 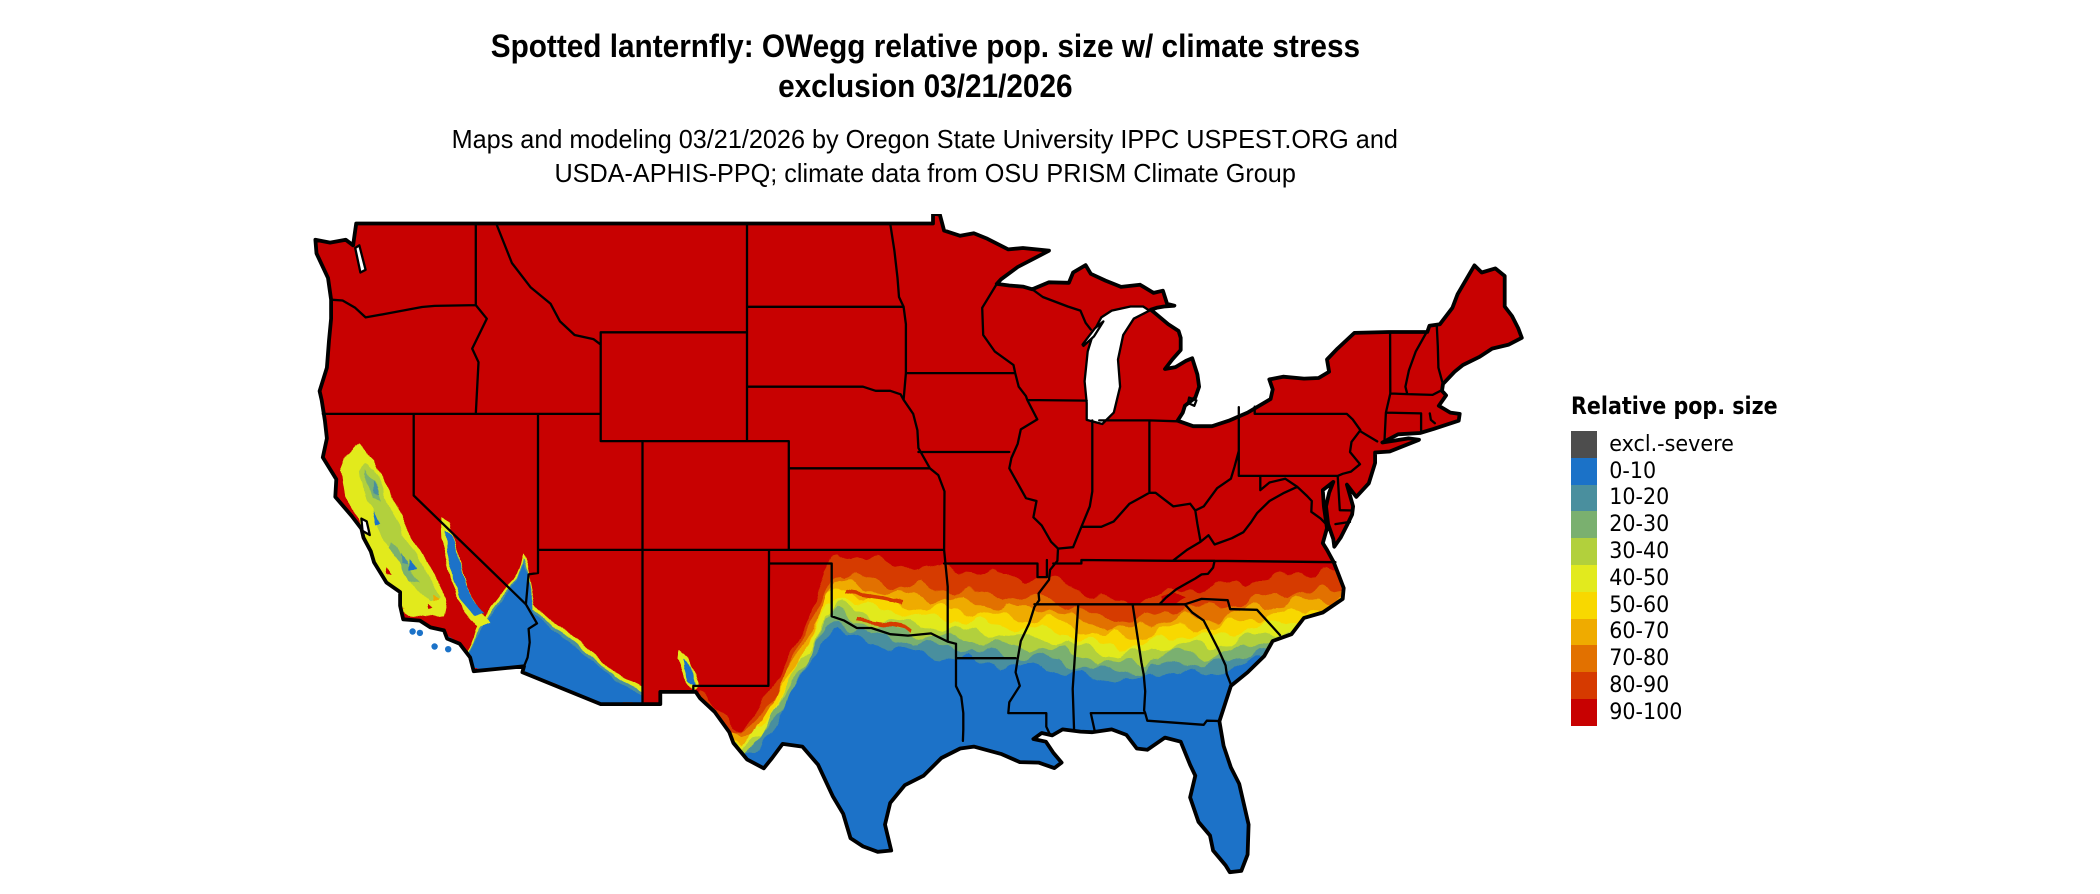 I want to click on legend-row: 50-60, so click(x=1691, y=605).